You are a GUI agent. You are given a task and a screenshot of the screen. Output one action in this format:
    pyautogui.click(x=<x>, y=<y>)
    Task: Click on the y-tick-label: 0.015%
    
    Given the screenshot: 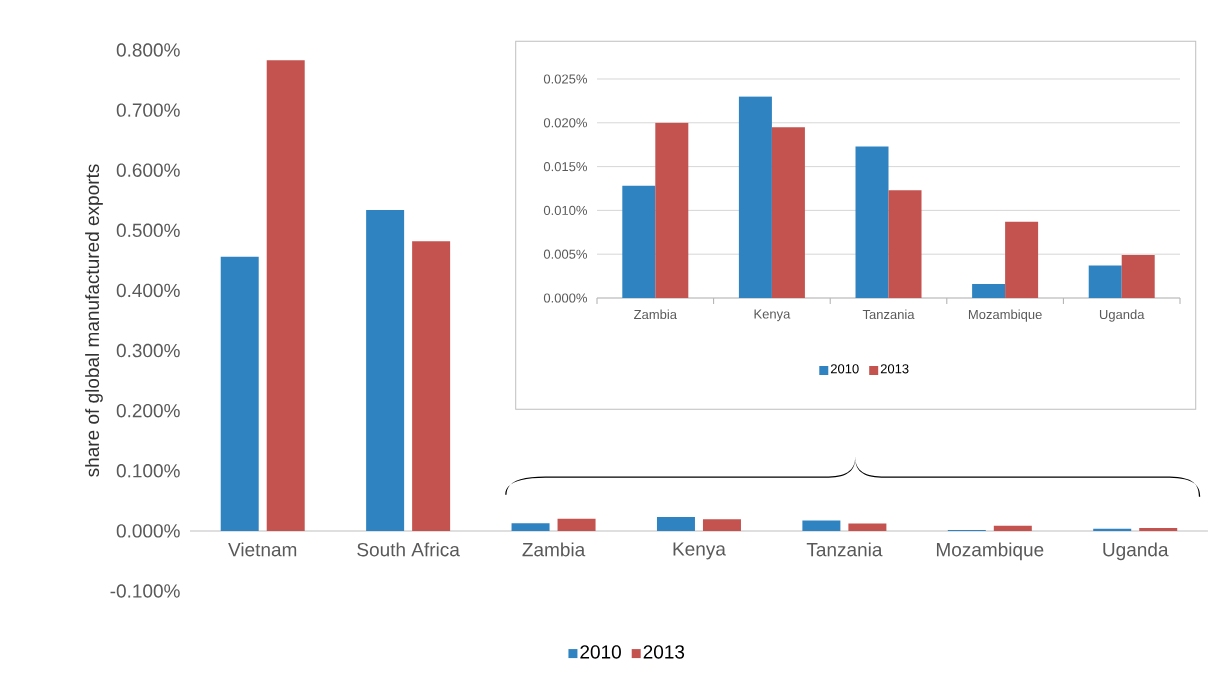 What is the action you would take?
    pyautogui.click(x=565, y=166)
    